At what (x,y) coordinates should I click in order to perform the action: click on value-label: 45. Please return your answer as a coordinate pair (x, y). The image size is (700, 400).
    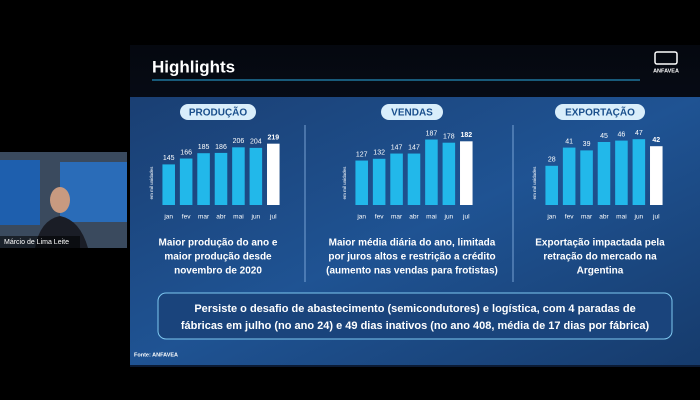
    Looking at the image, I should click on (604, 136).